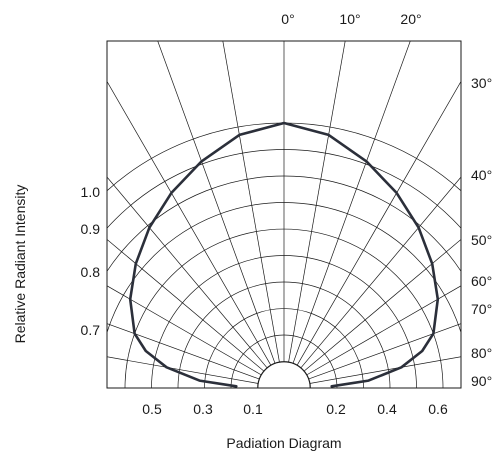 The height and width of the screenshot is (457, 501). I want to click on radial-tick-label: 1.0, so click(91, 192).